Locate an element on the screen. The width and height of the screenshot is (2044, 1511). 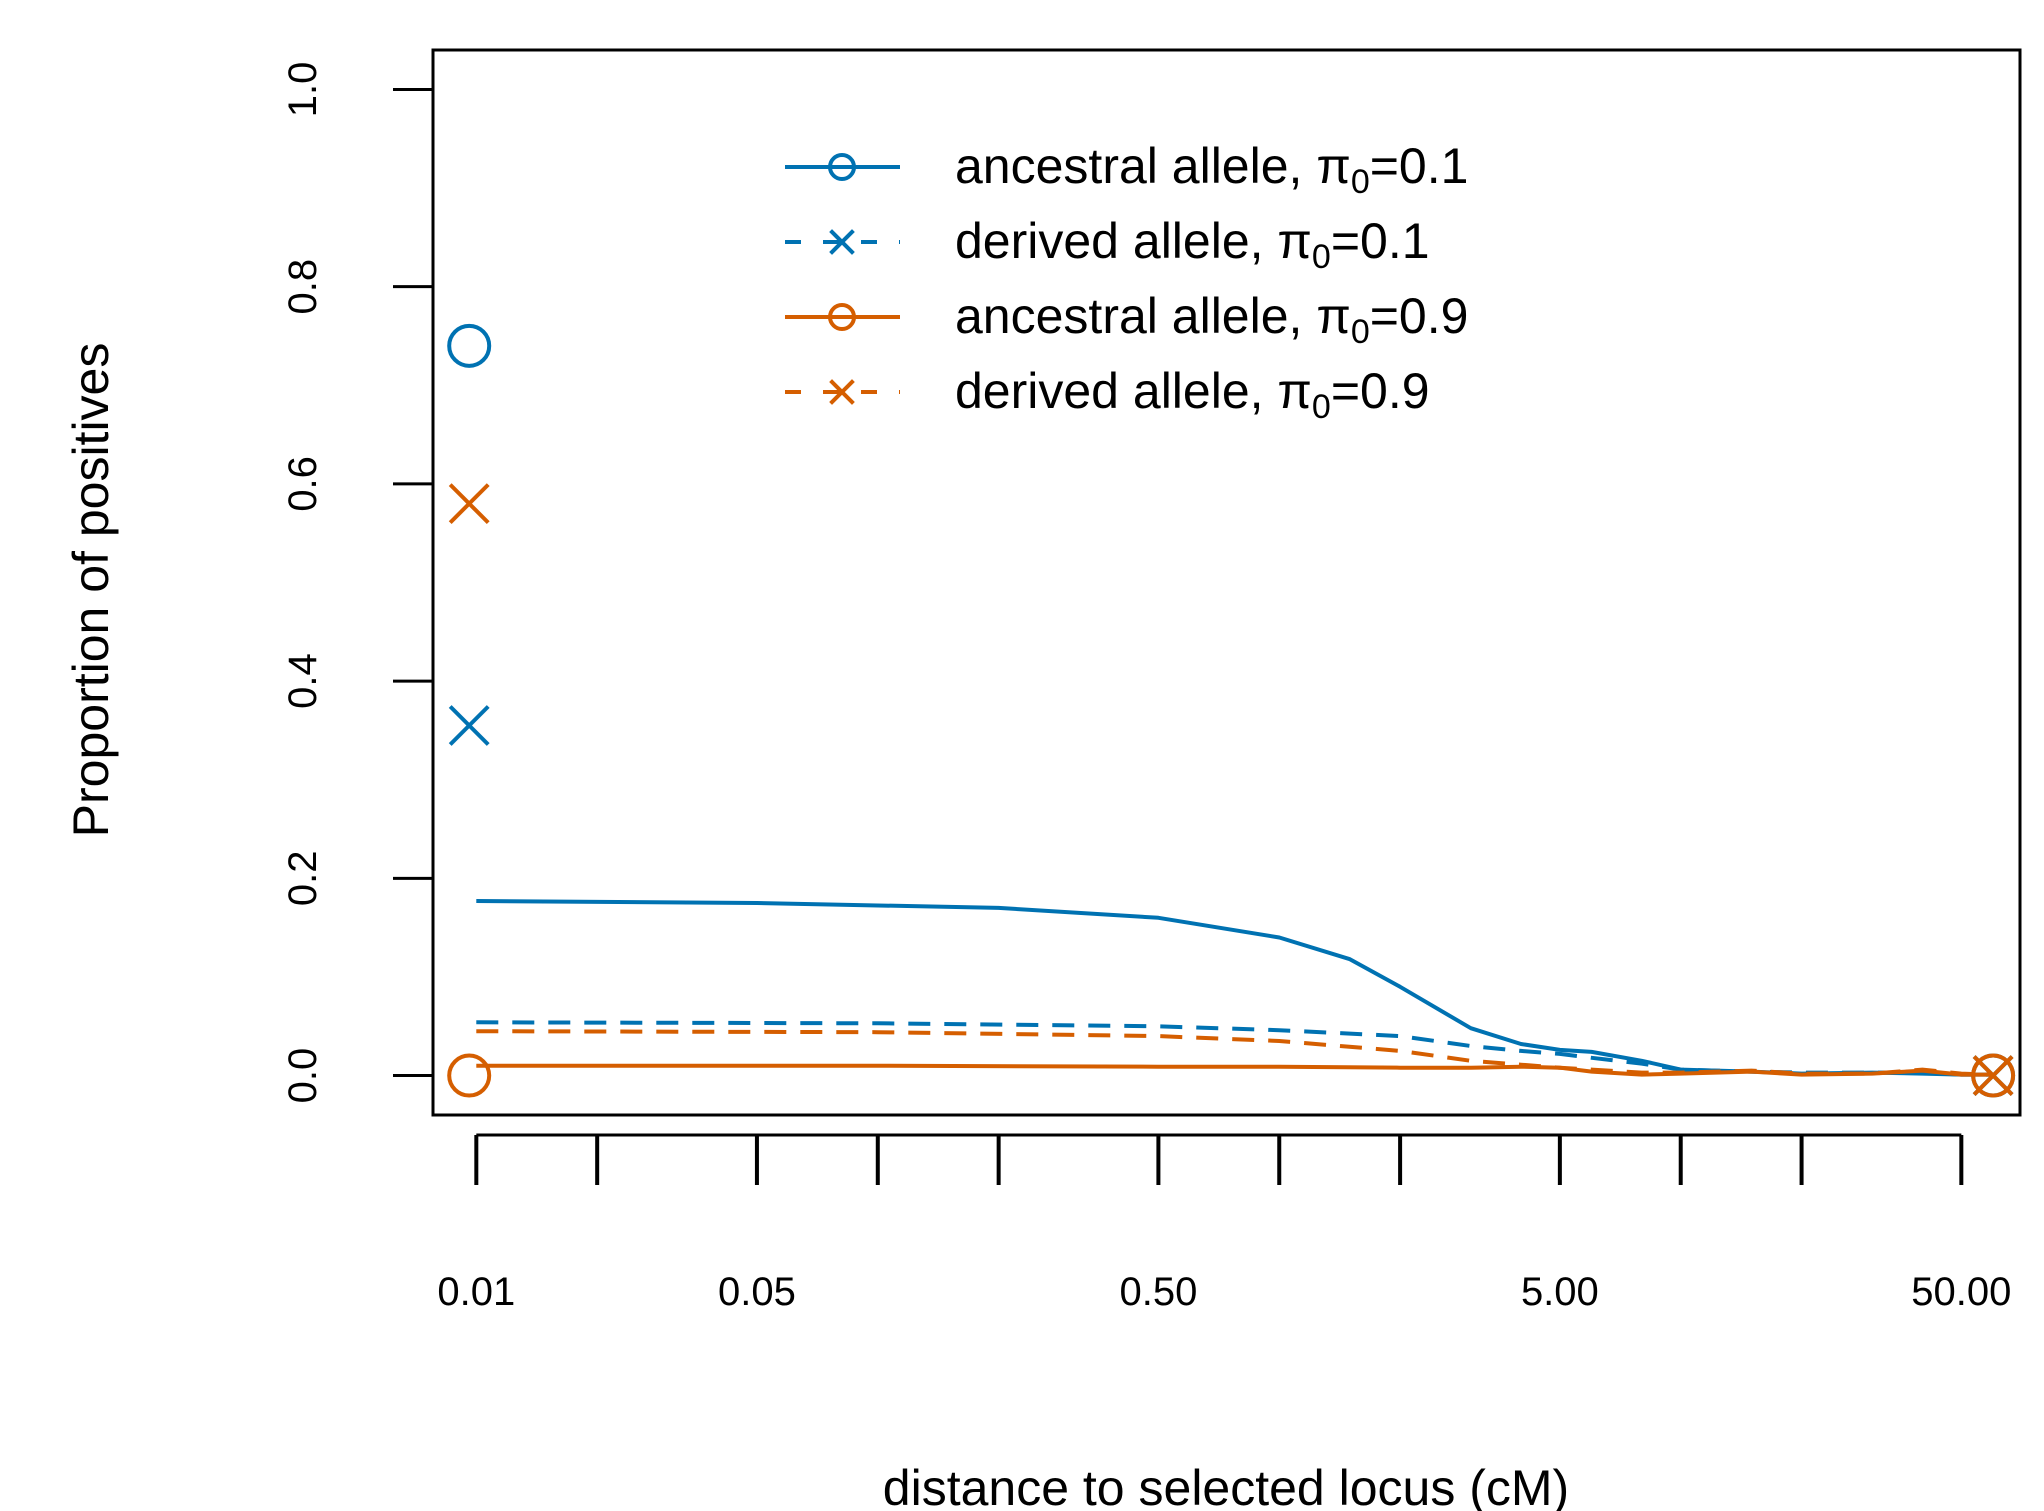
legend-label: ancestral allele, π0=0.9 is located at coordinates (1211, 319).